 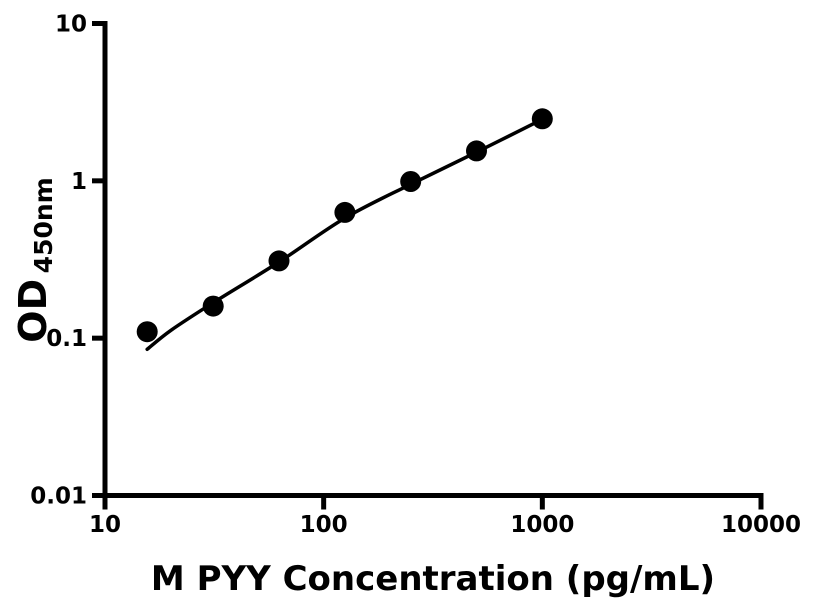 What do you see at coordinates (542, 525) in the screenshot?
I see `x-tick-label: 1000` at bounding box center [542, 525].